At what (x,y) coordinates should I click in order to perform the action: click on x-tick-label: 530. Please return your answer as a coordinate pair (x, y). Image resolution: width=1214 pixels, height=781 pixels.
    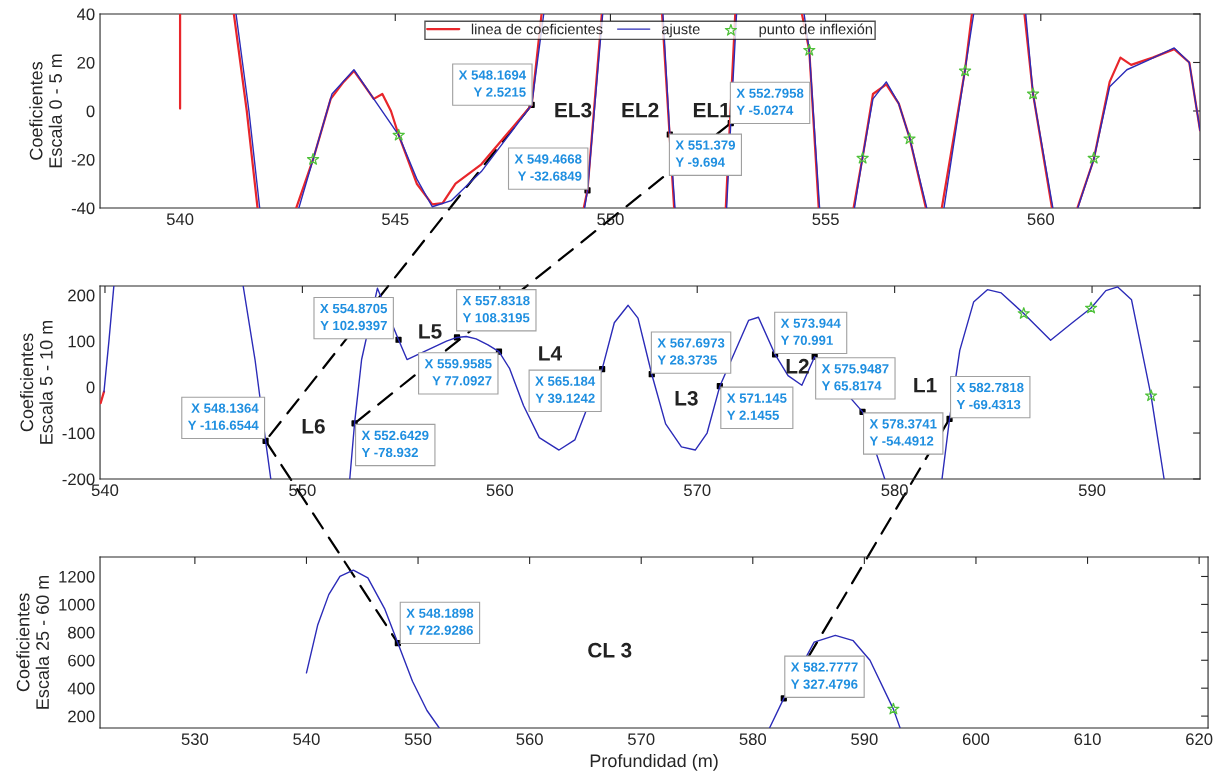
    Looking at the image, I should click on (195, 739).